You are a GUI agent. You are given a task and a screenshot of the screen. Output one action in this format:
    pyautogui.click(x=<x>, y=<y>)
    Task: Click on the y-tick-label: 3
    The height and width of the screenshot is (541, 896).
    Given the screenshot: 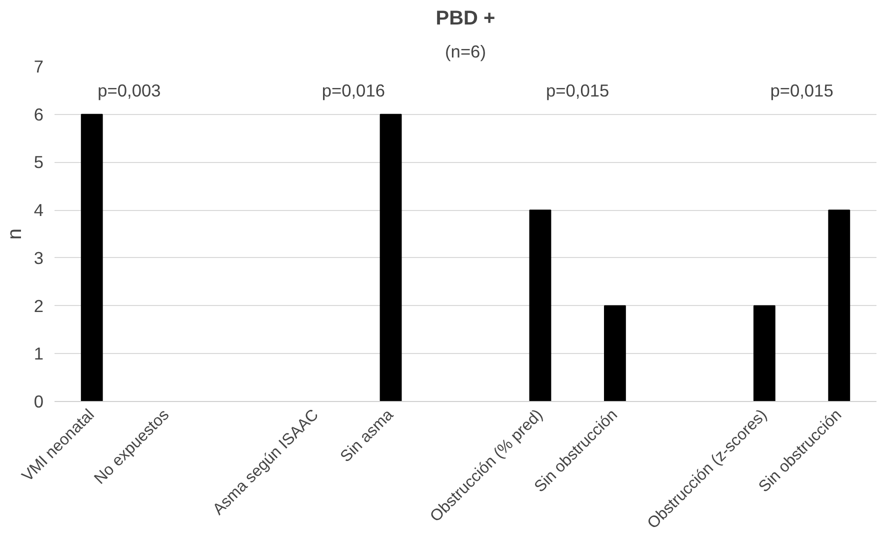 What is the action you would take?
    pyautogui.click(x=39, y=258)
    